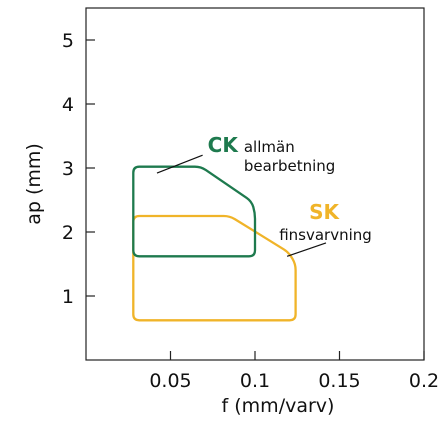 The width and height of the screenshot is (443, 421). Describe the element at coordinates (179, 164) in the screenshot. I see `region-ck-leader` at that location.